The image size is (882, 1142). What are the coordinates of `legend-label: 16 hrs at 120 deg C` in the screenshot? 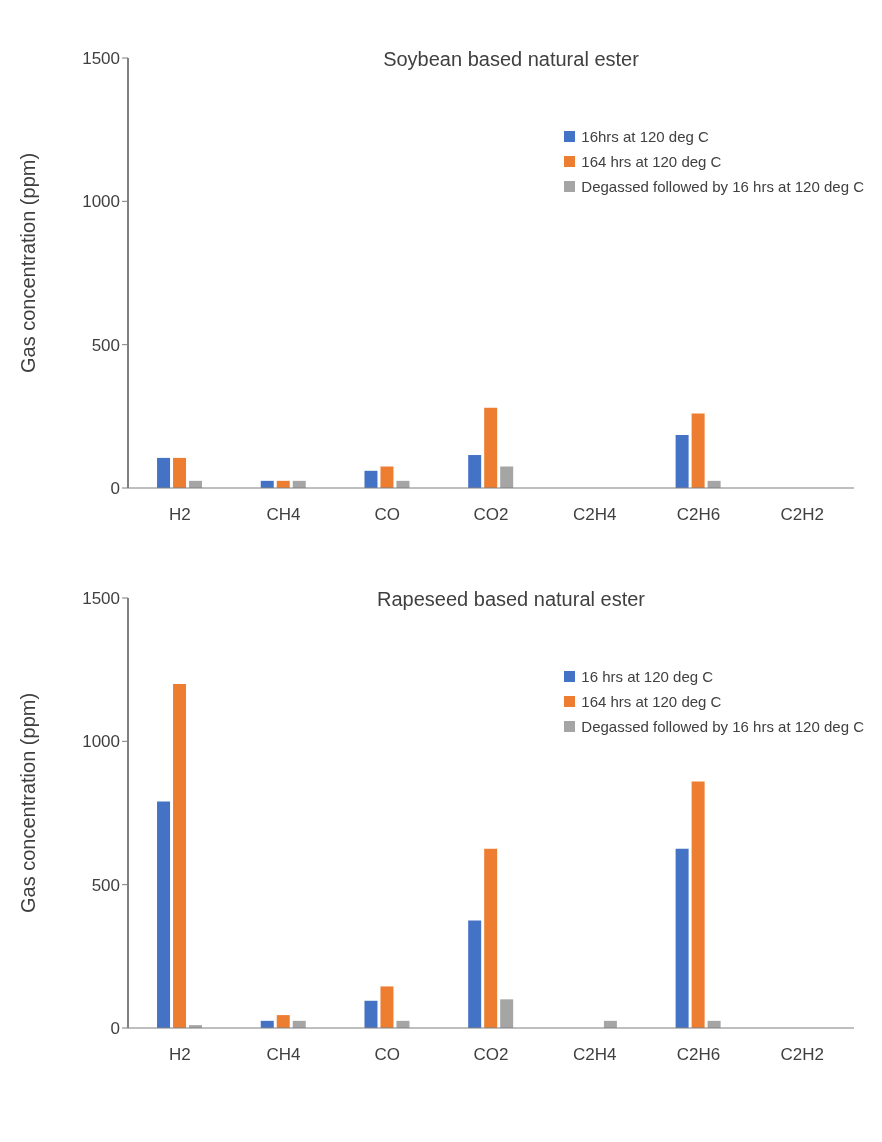 It's located at (647, 676).